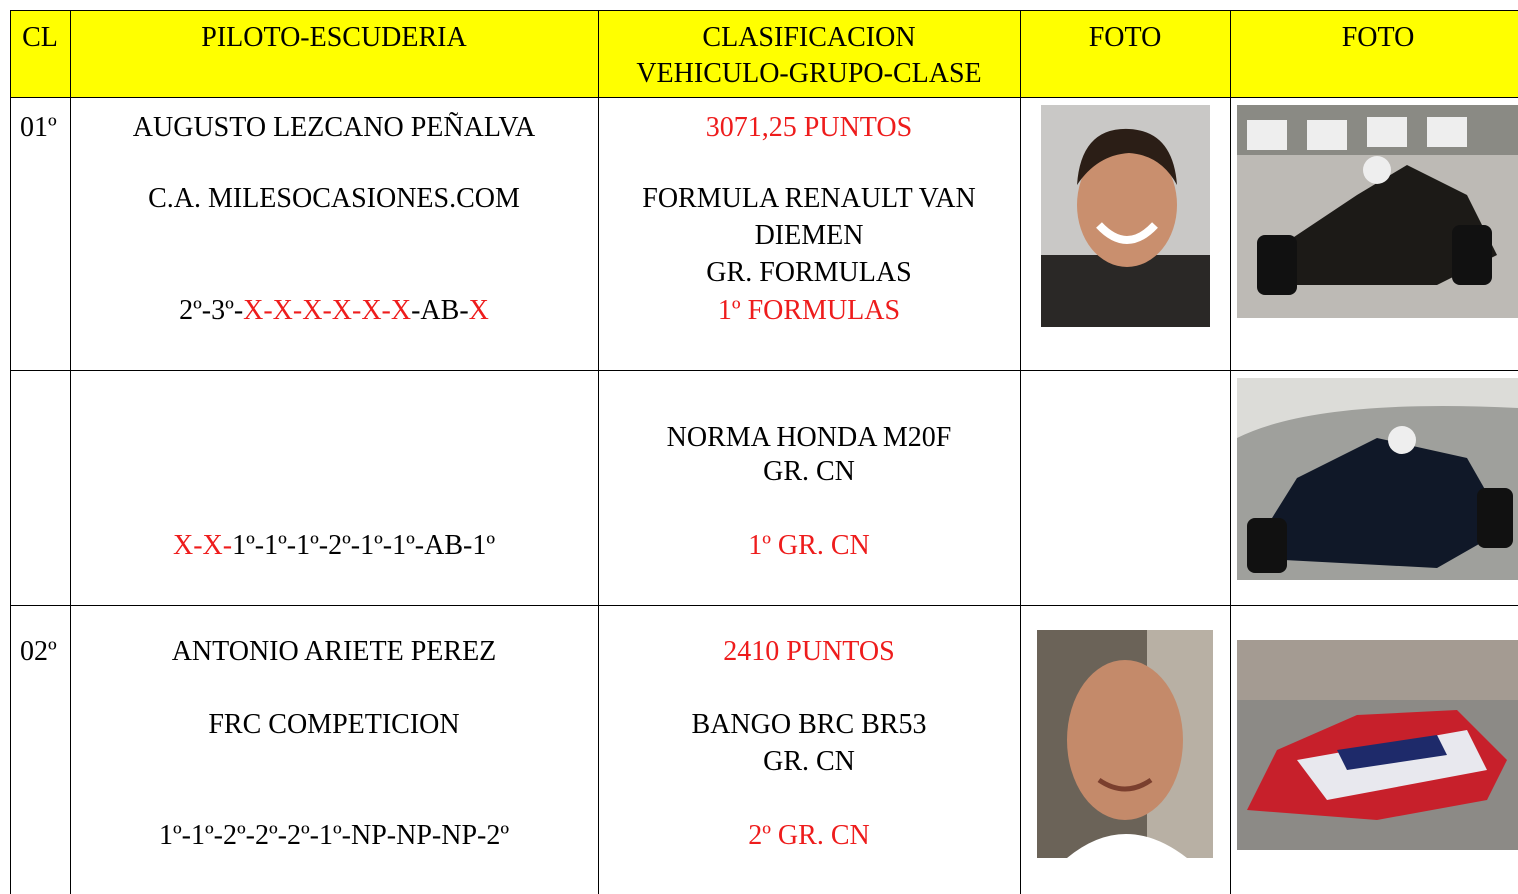  I want to click on points: 2410 PUNTOS, so click(809, 651).